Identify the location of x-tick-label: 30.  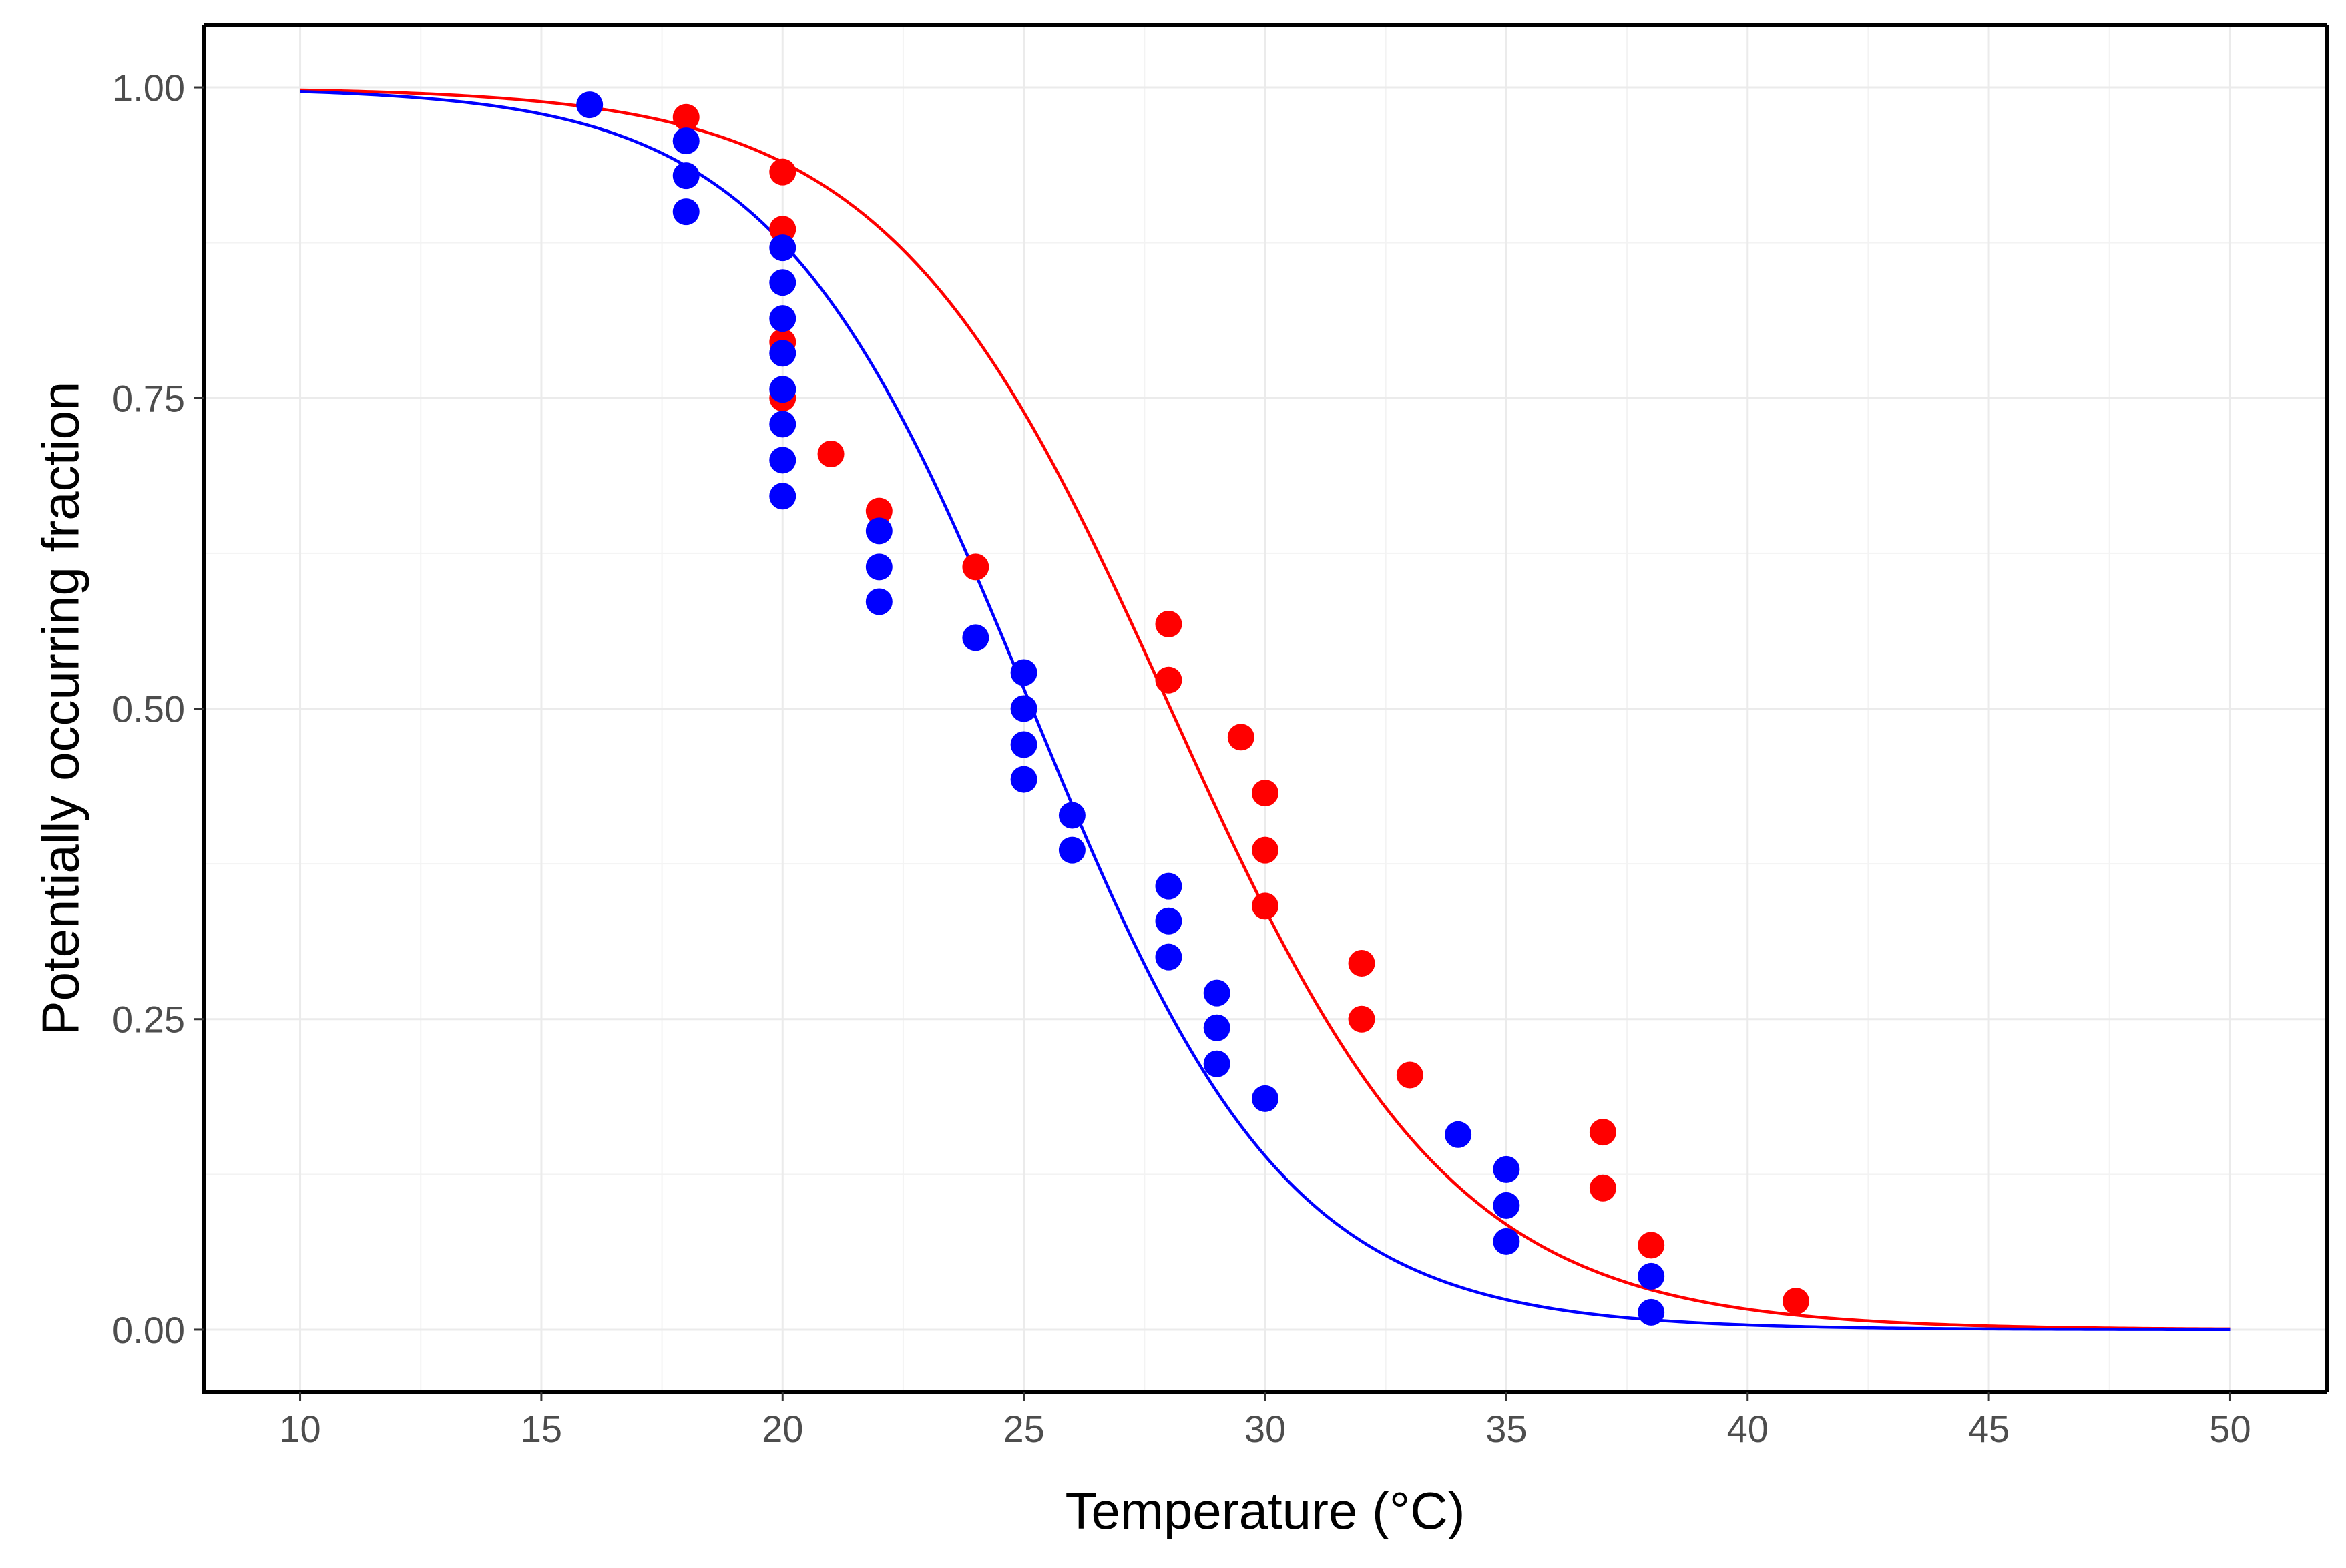
(1265, 1429).